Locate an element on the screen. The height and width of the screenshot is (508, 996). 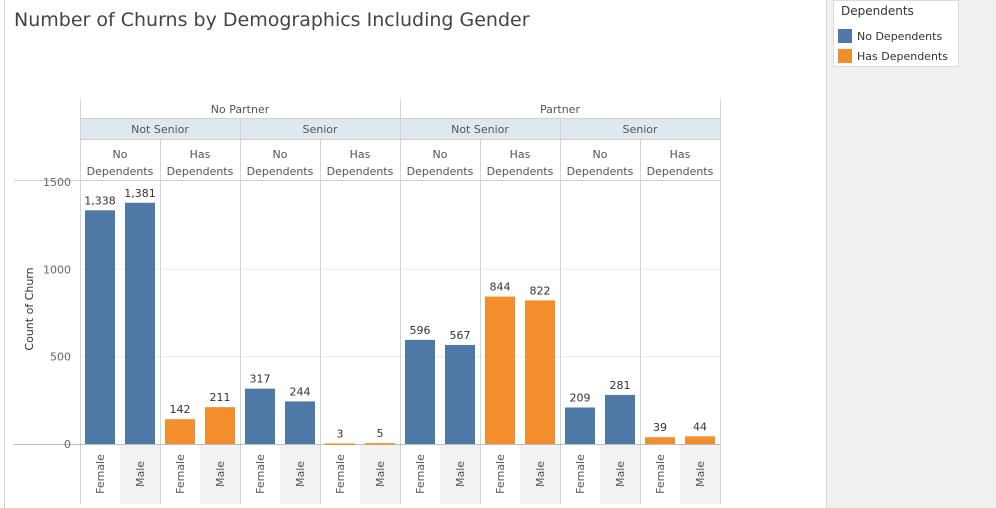
y-tick-label: 1500 is located at coordinates (57, 182).